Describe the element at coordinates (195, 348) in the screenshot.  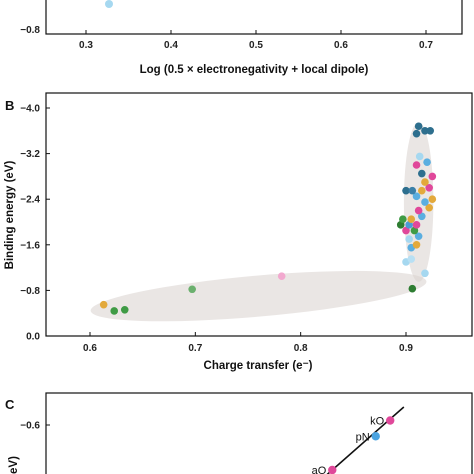
I see `panel-b-xtick-label: 0.7` at that location.